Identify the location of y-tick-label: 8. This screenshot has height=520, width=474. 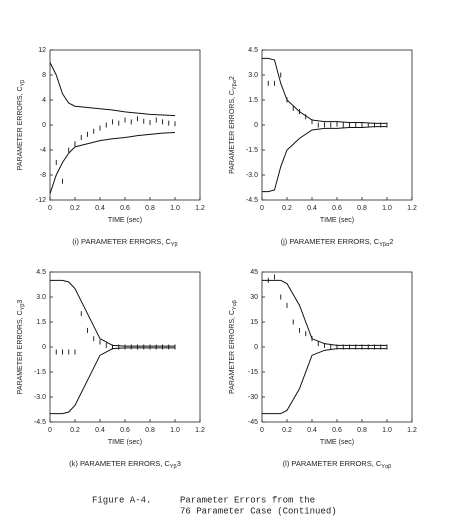
(44, 75).